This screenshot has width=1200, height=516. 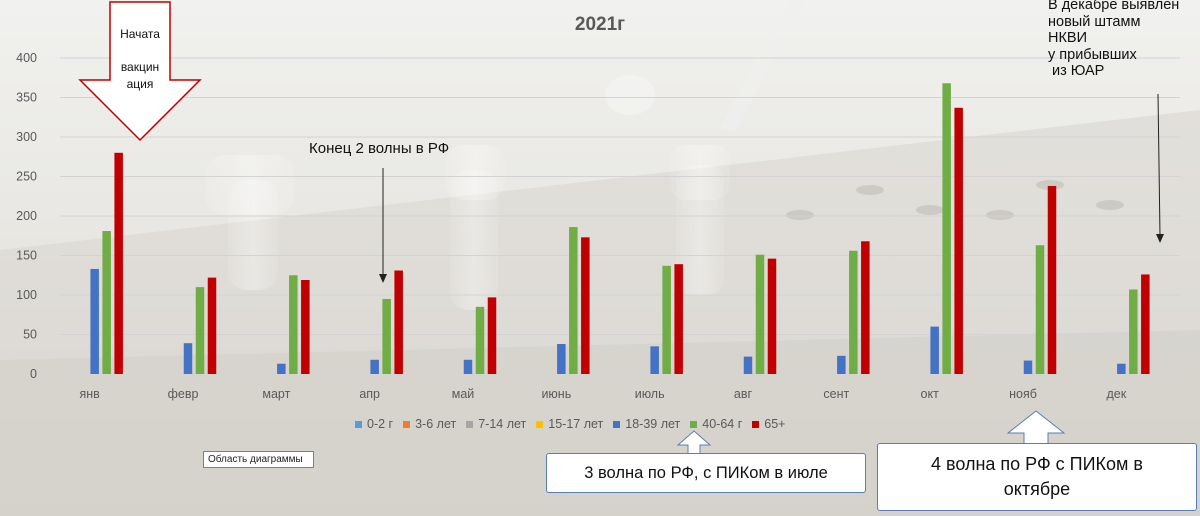 I want to click on chart-title: 2021г, so click(x=600, y=24).